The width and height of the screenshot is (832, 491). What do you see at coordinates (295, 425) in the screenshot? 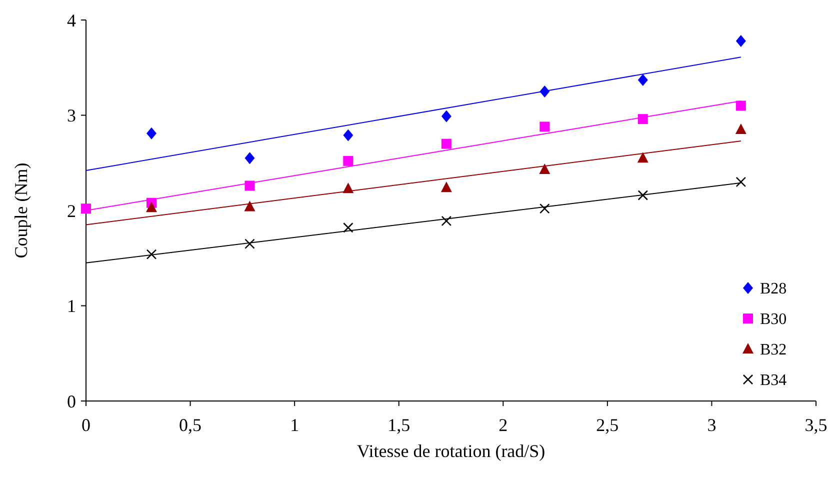
I see `x-tick-label: 1` at bounding box center [295, 425].